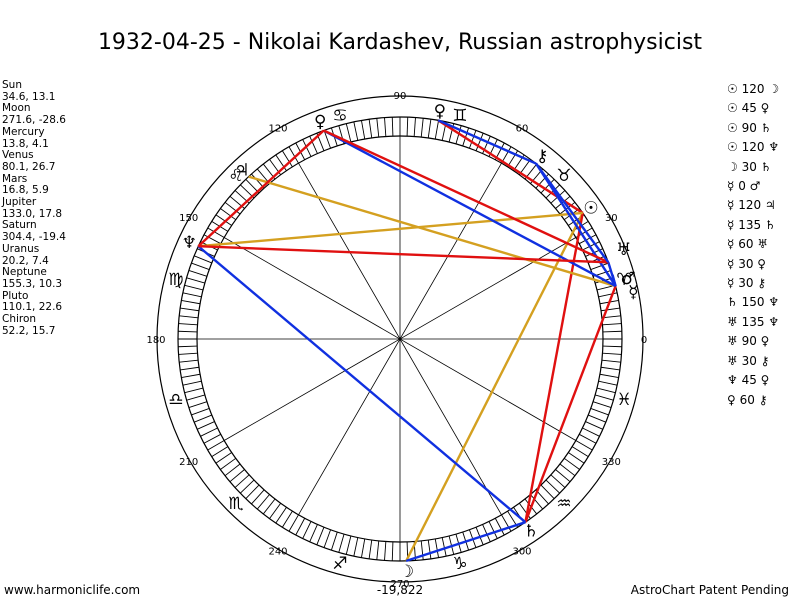  Describe the element at coordinates (470, 208) in the screenshot. I see `aspect-line-mercury-pluto` at that location.